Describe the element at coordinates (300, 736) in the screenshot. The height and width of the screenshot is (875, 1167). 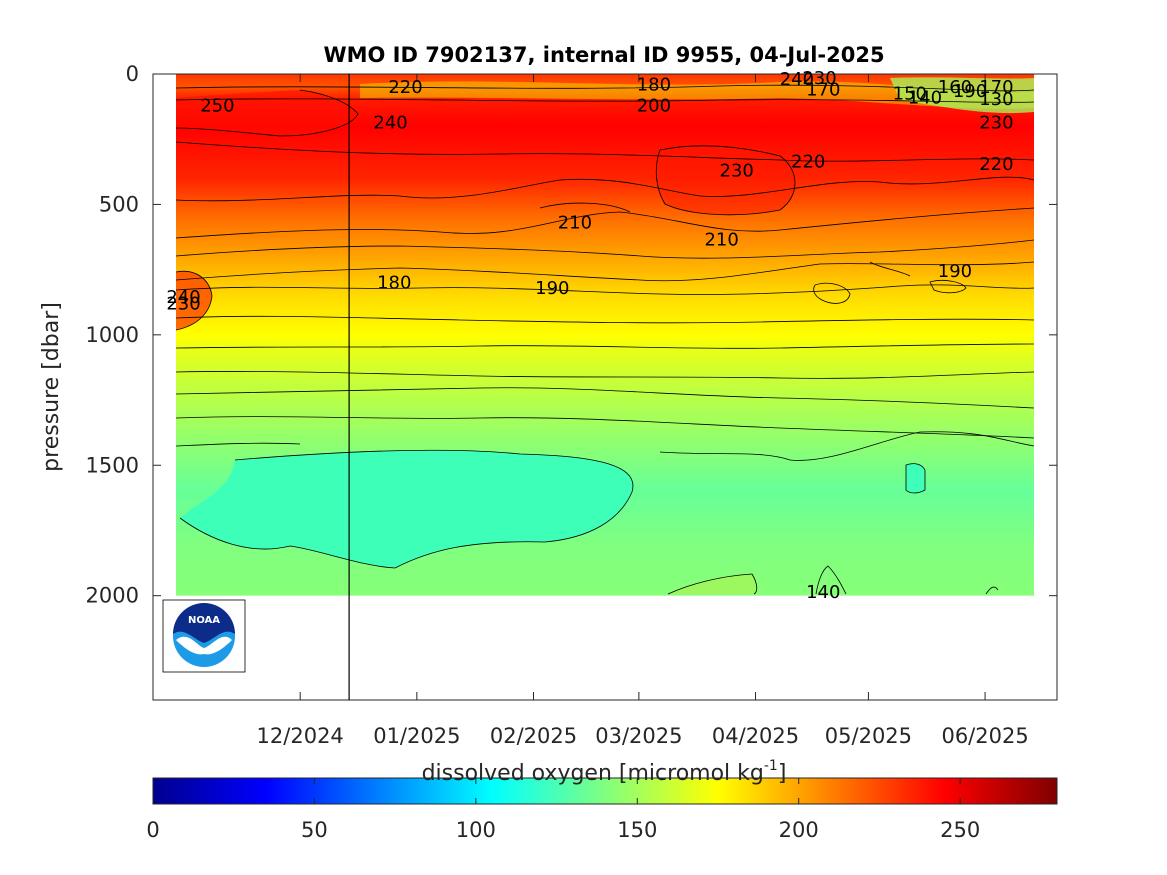
I see `x-tick-label: 12/2024` at that location.